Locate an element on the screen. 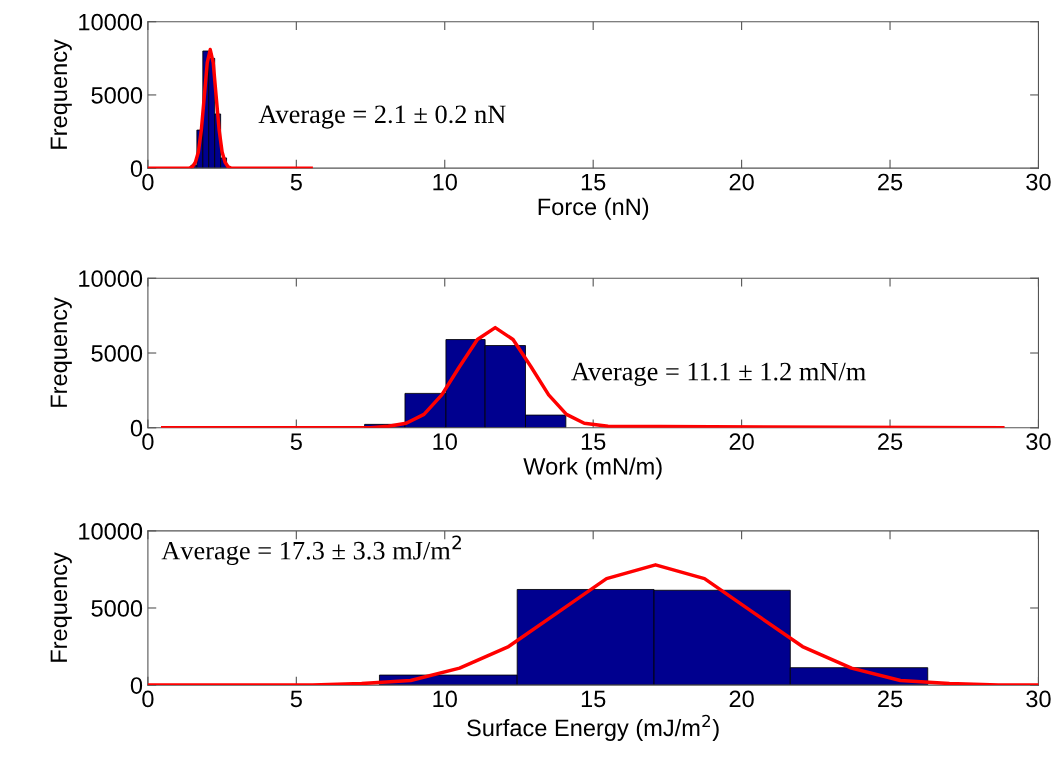 This screenshot has height=775, width=1064. annotation: Average = 17.3 ± 3.3 mJ/m$^{2}$ is located at coordinates (311, 550).